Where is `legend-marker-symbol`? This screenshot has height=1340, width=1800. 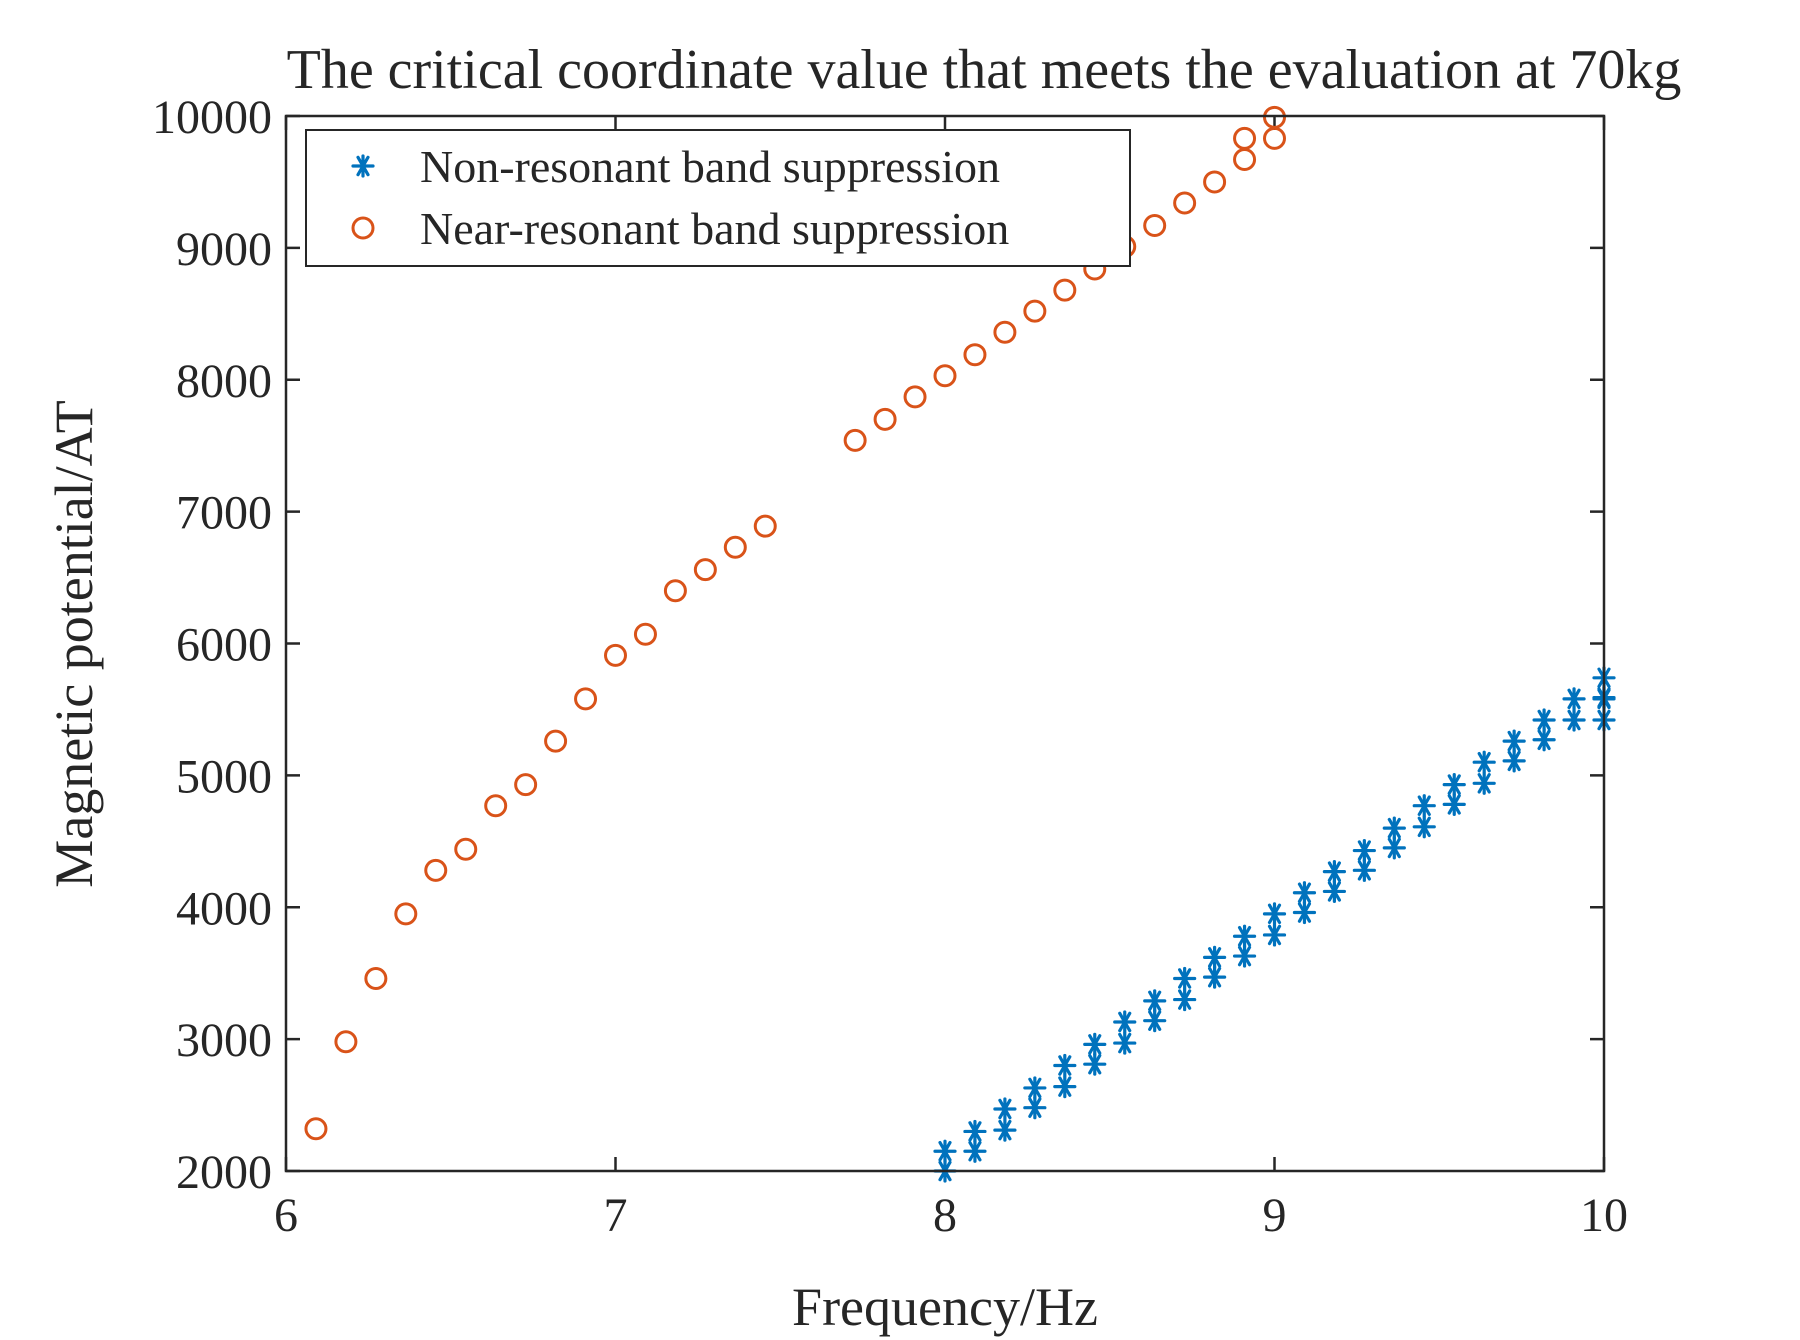
legend-marker-symbol is located at coordinates (363, 166).